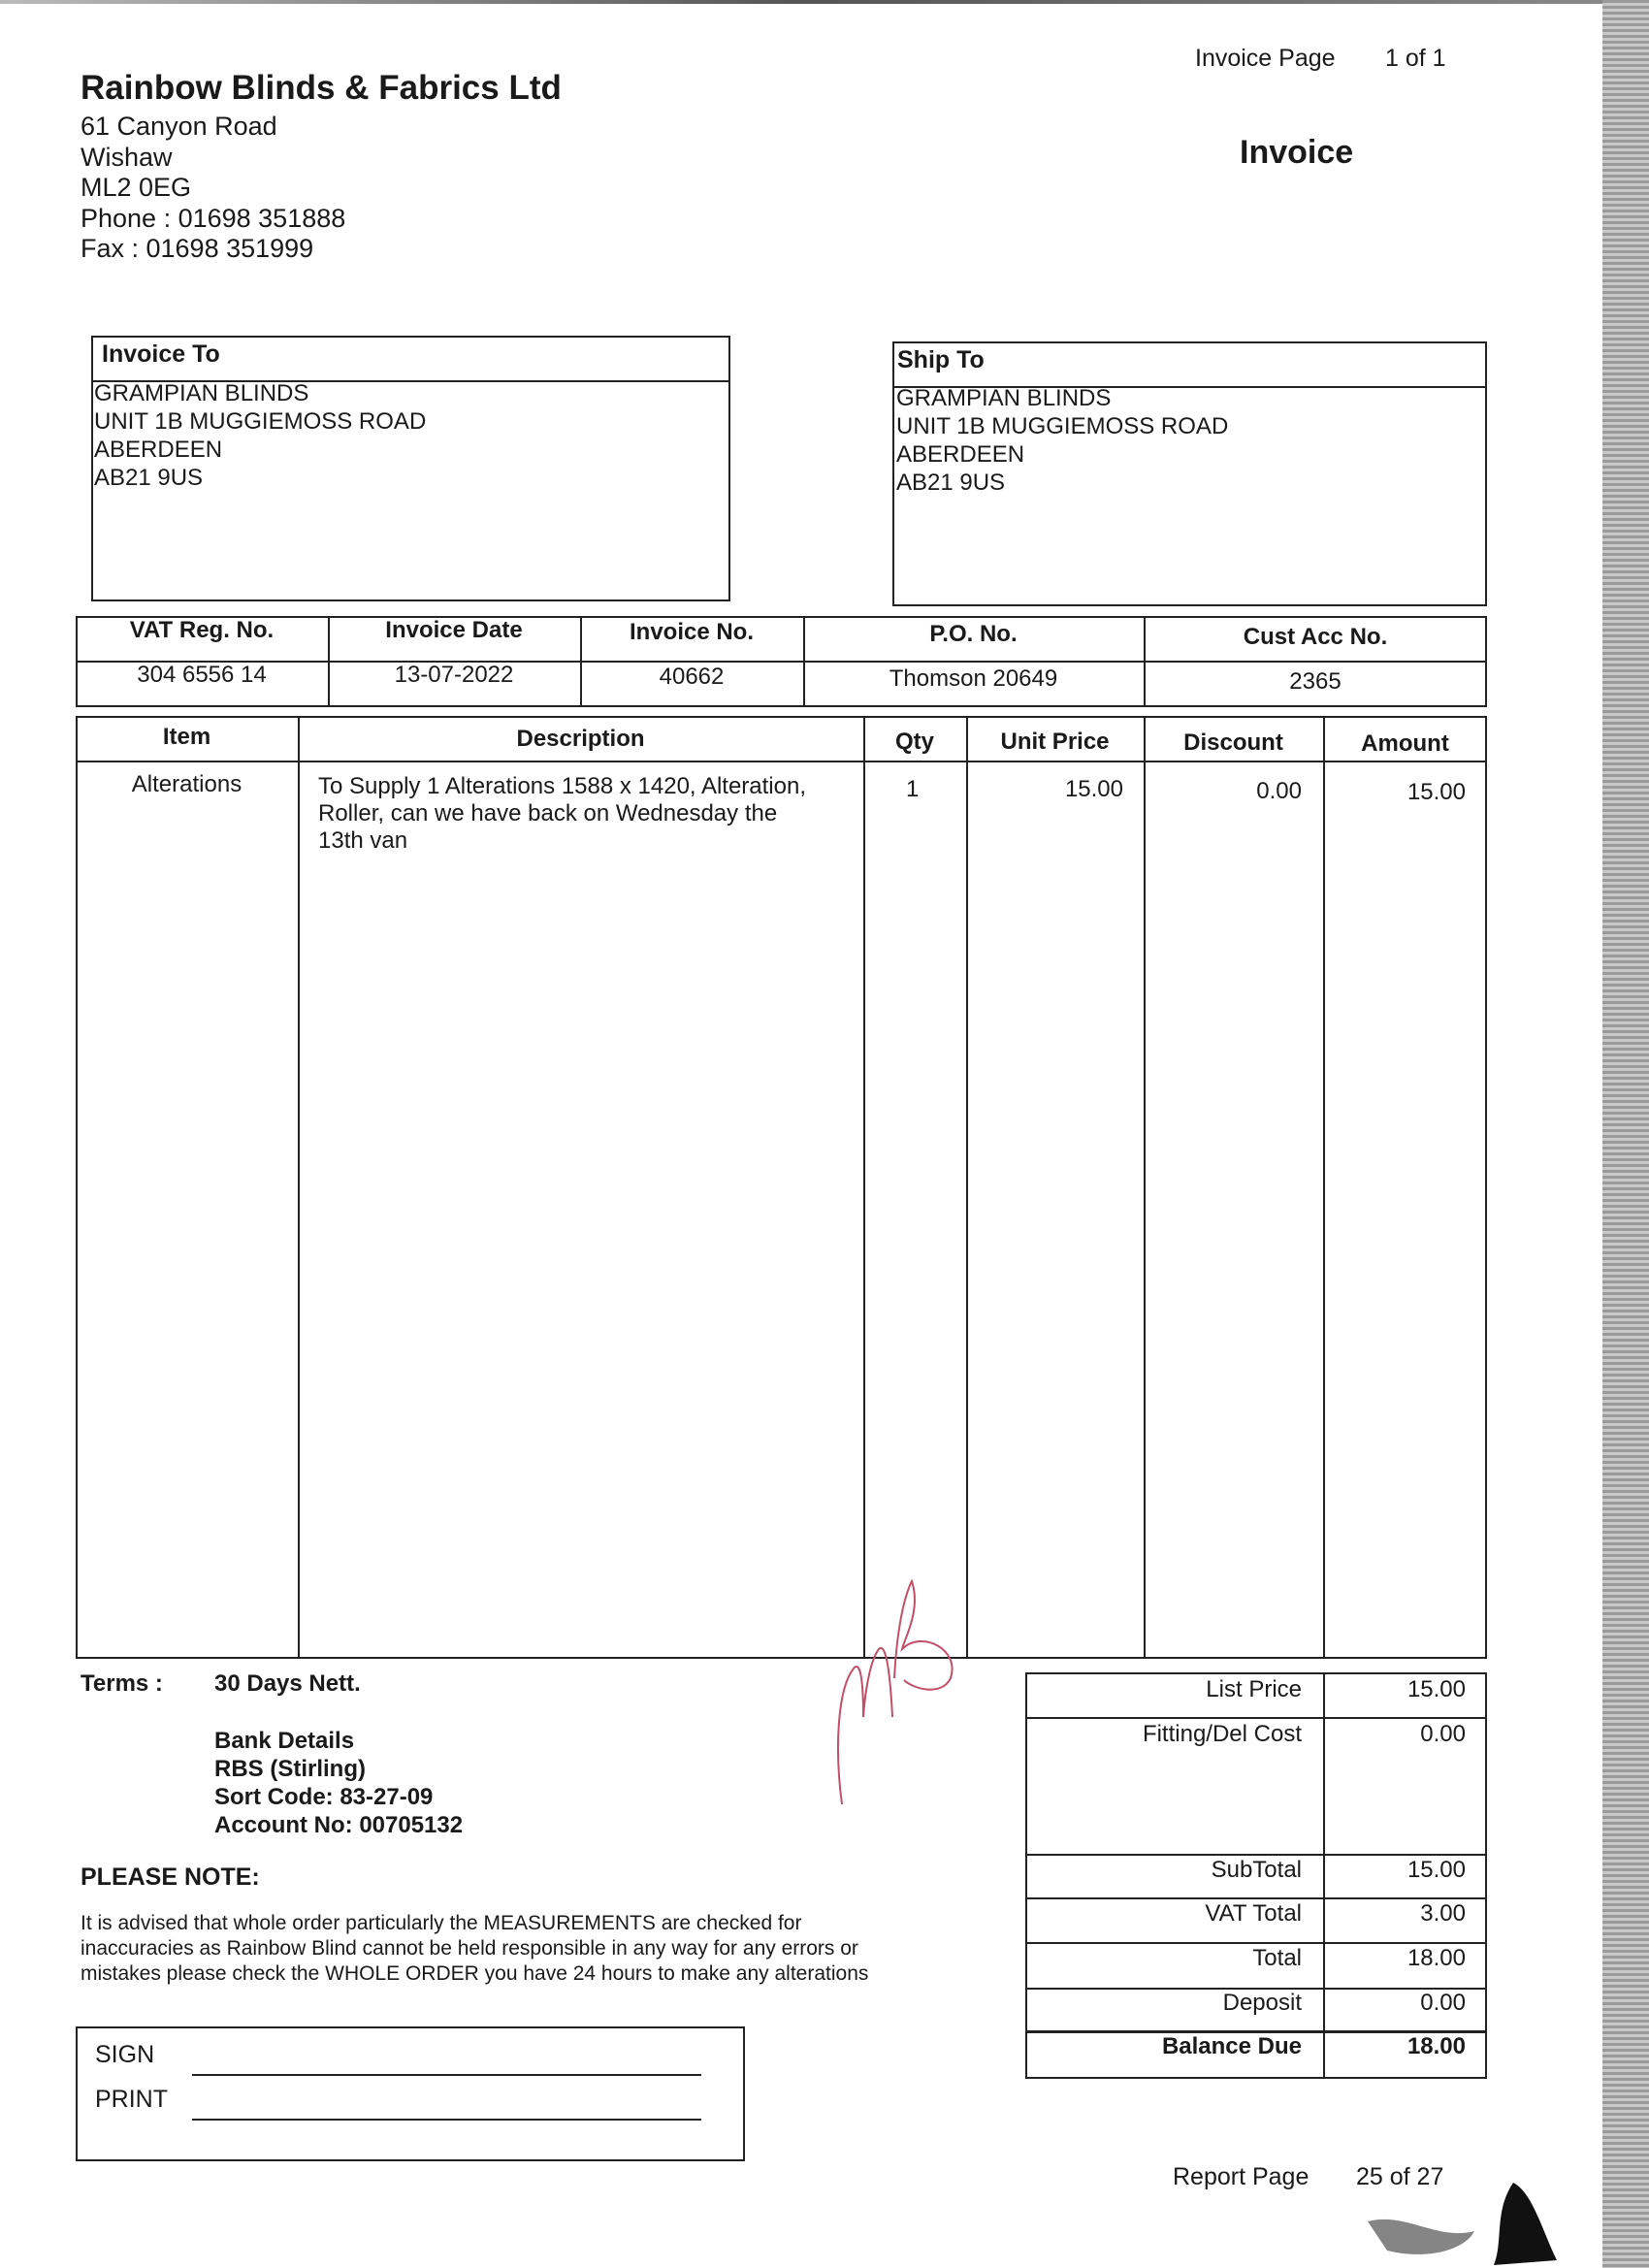 The width and height of the screenshot is (1649, 2268). I want to click on list-price-label: List Price, so click(1254, 1689).